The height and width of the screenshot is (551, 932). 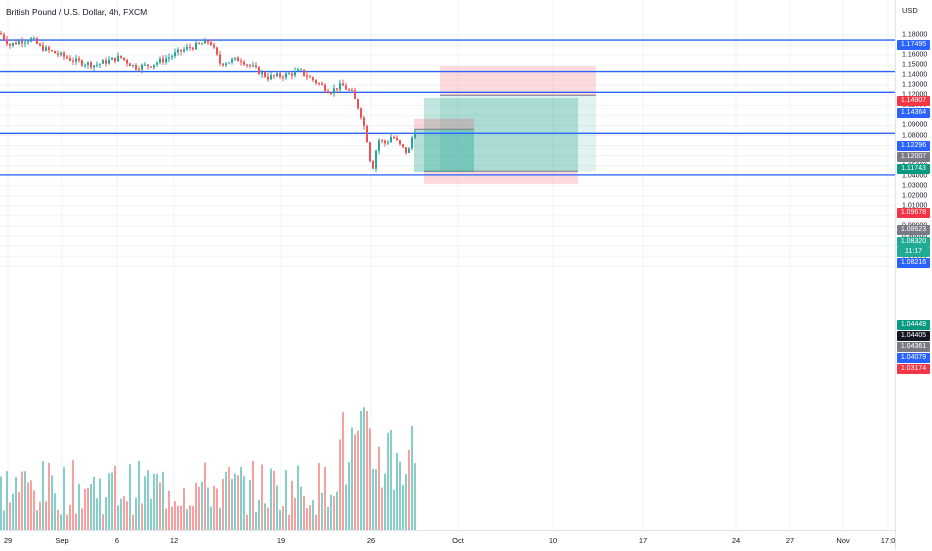 I want to click on time-tick-label: 19, so click(x=281, y=540).